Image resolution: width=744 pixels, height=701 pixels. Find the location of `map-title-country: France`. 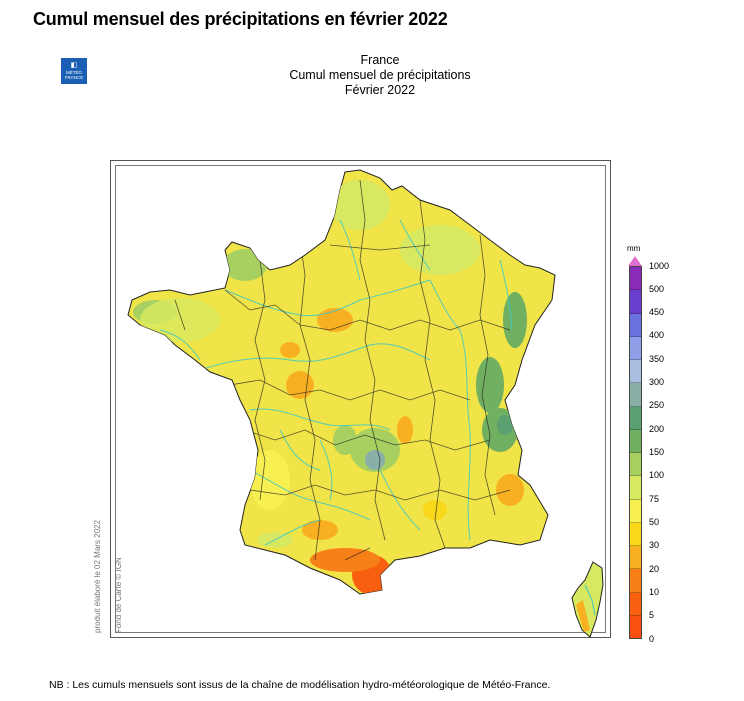

map-title-country: France is located at coordinates (380, 60).